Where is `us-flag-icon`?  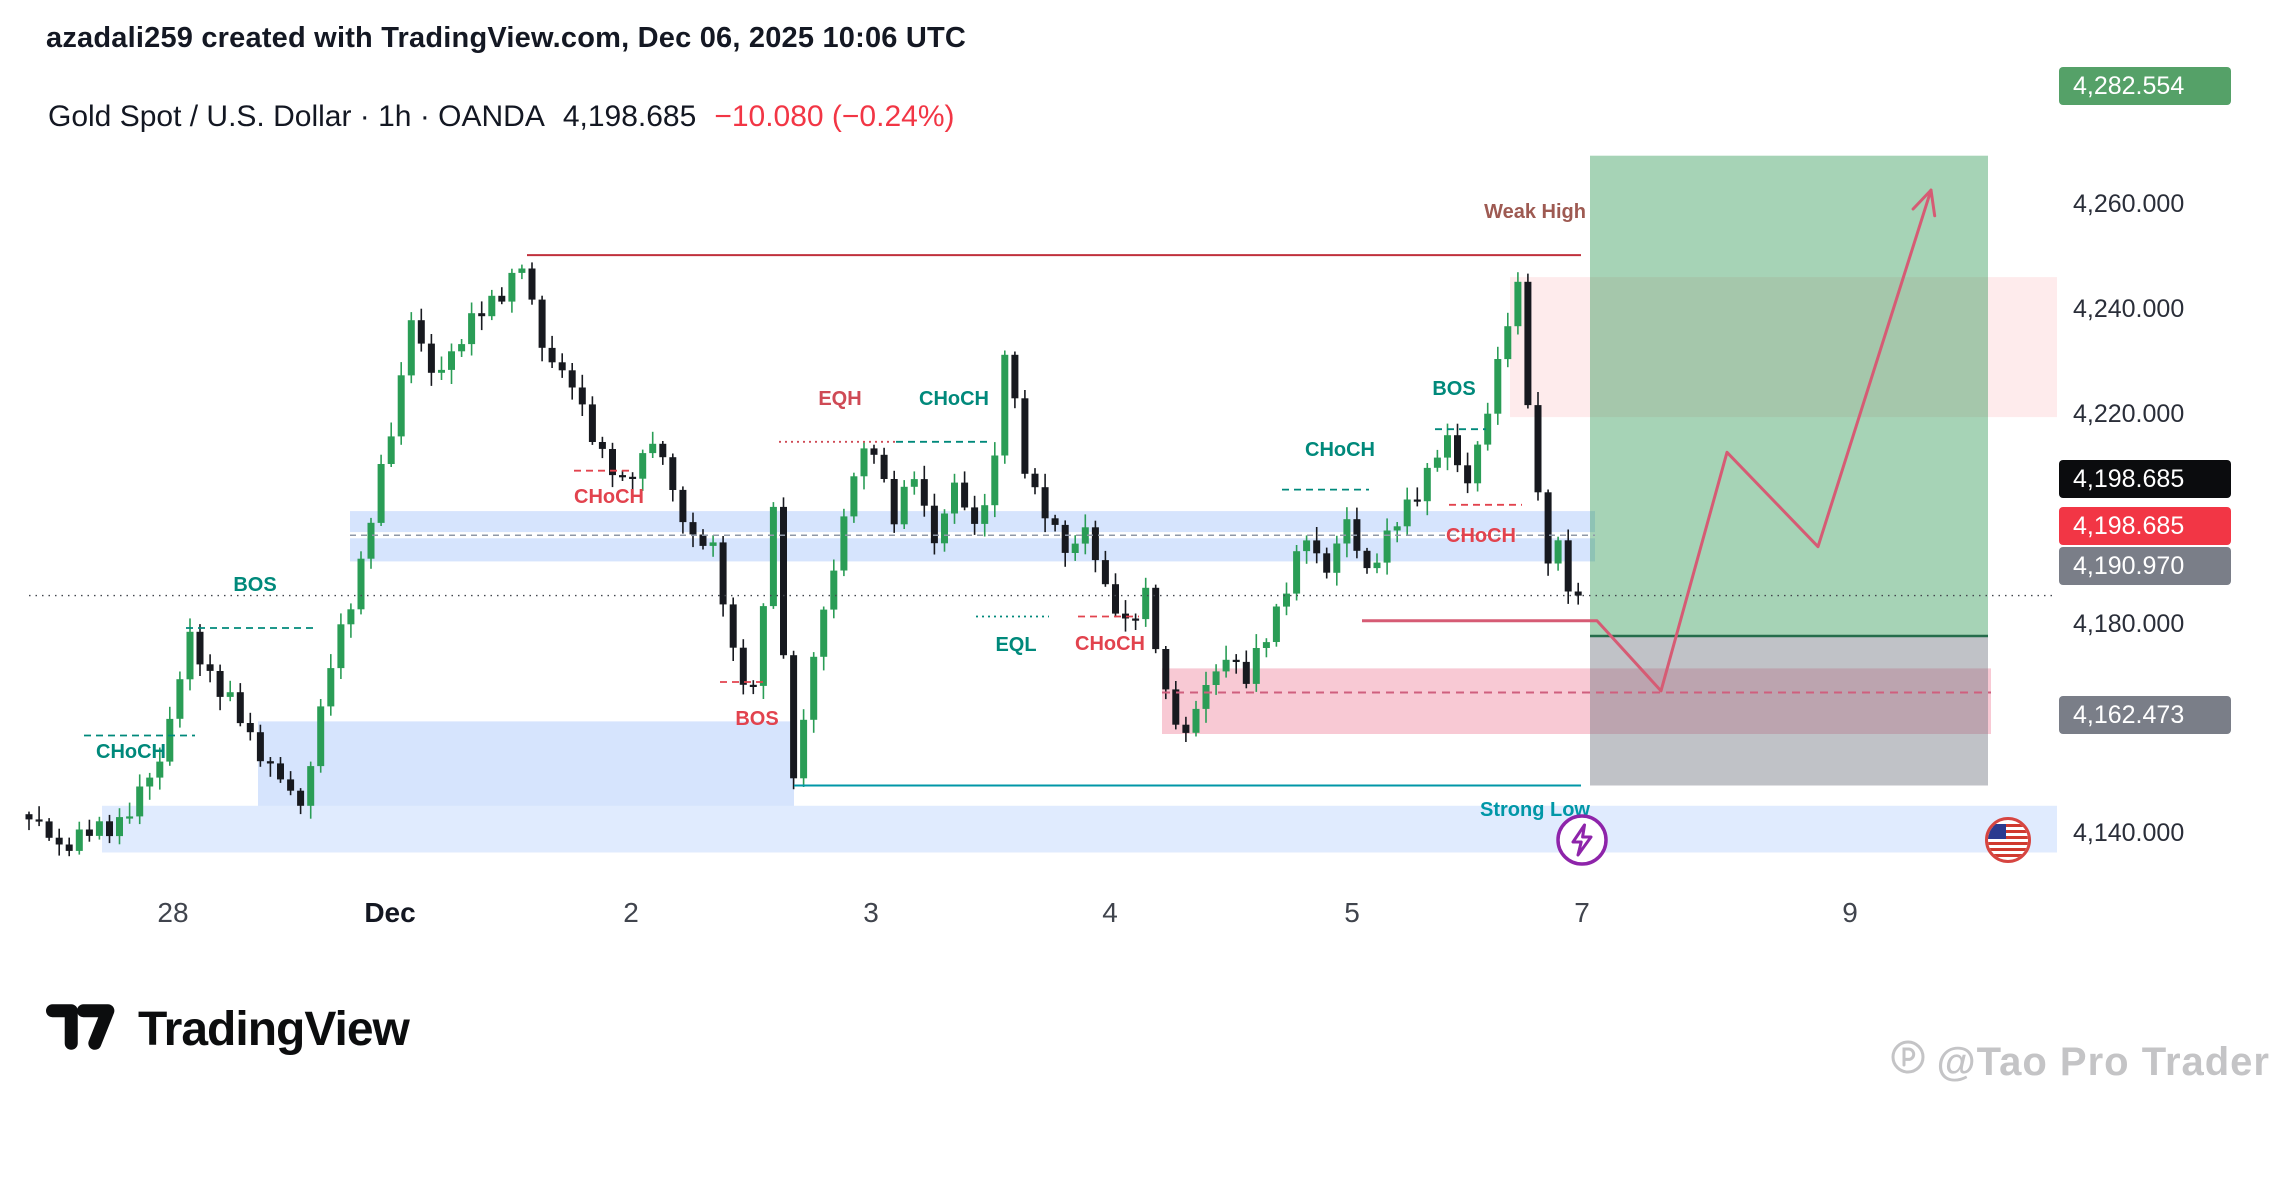
us-flag-icon is located at coordinates (2008, 842).